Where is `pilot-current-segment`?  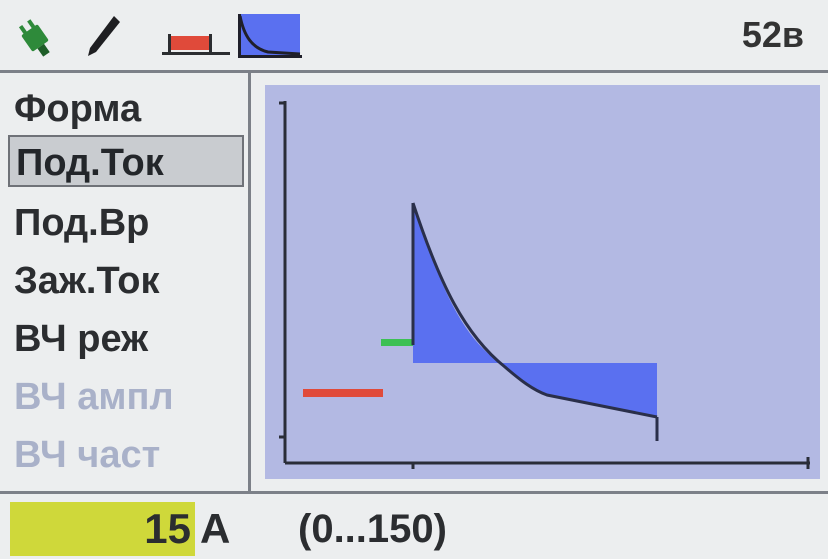
pilot-current-segment is located at coordinates (343, 393).